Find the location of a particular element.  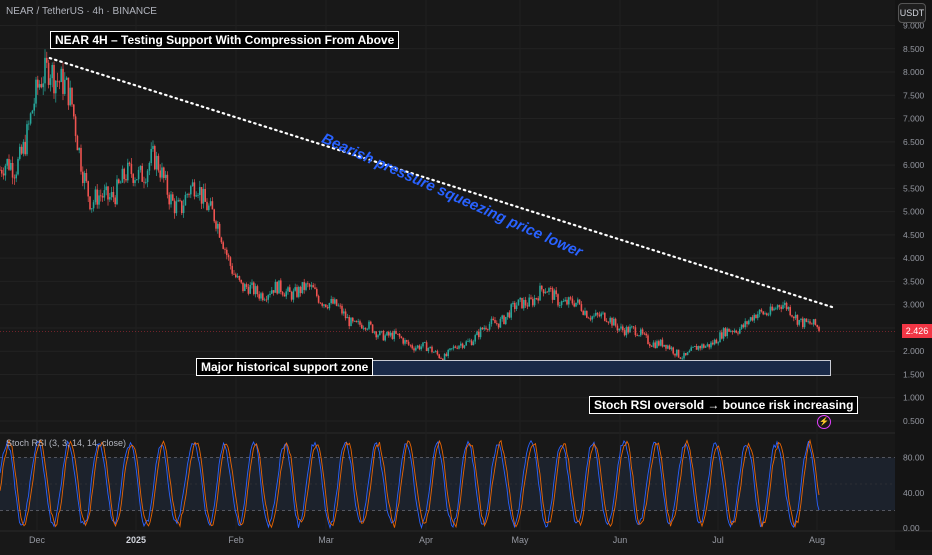

lightning-icon: ⚡ is located at coordinates (824, 422).